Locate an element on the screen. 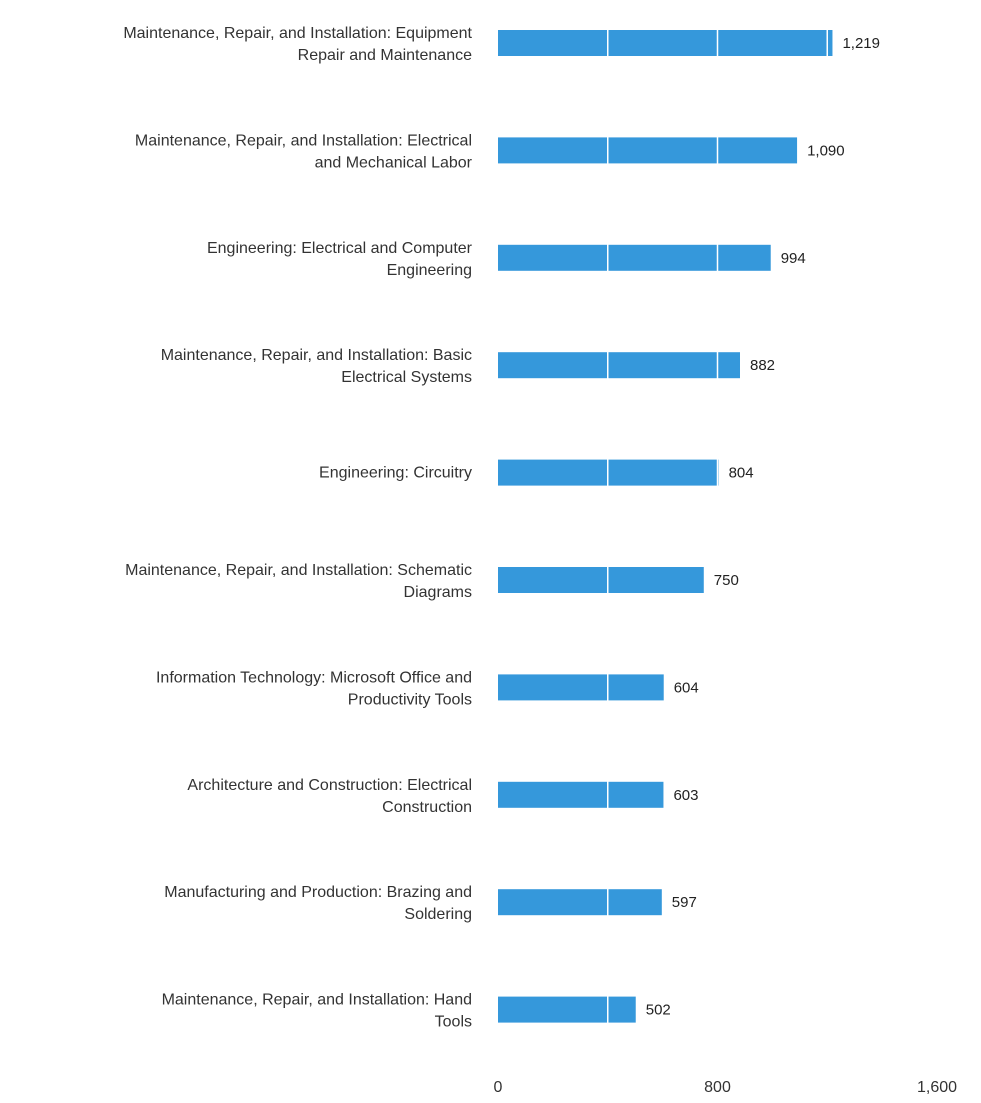  category-label: Repair and Maintenance is located at coordinates (385, 55).